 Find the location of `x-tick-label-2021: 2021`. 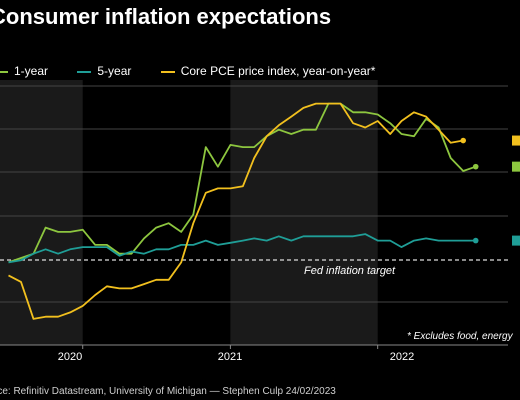

x-tick-label-2021: 2021 is located at coordinates (230, 357).